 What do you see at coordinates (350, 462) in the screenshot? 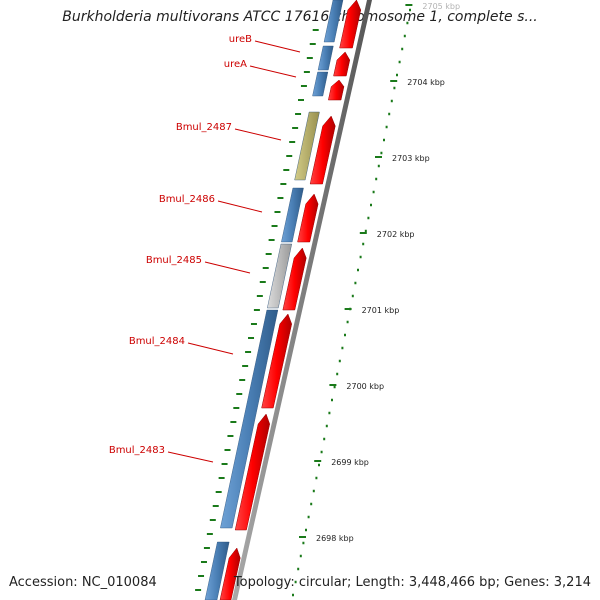
I see `kbp-label-2699-kbp: 2699 kbp` at bounding box center [350, 462].